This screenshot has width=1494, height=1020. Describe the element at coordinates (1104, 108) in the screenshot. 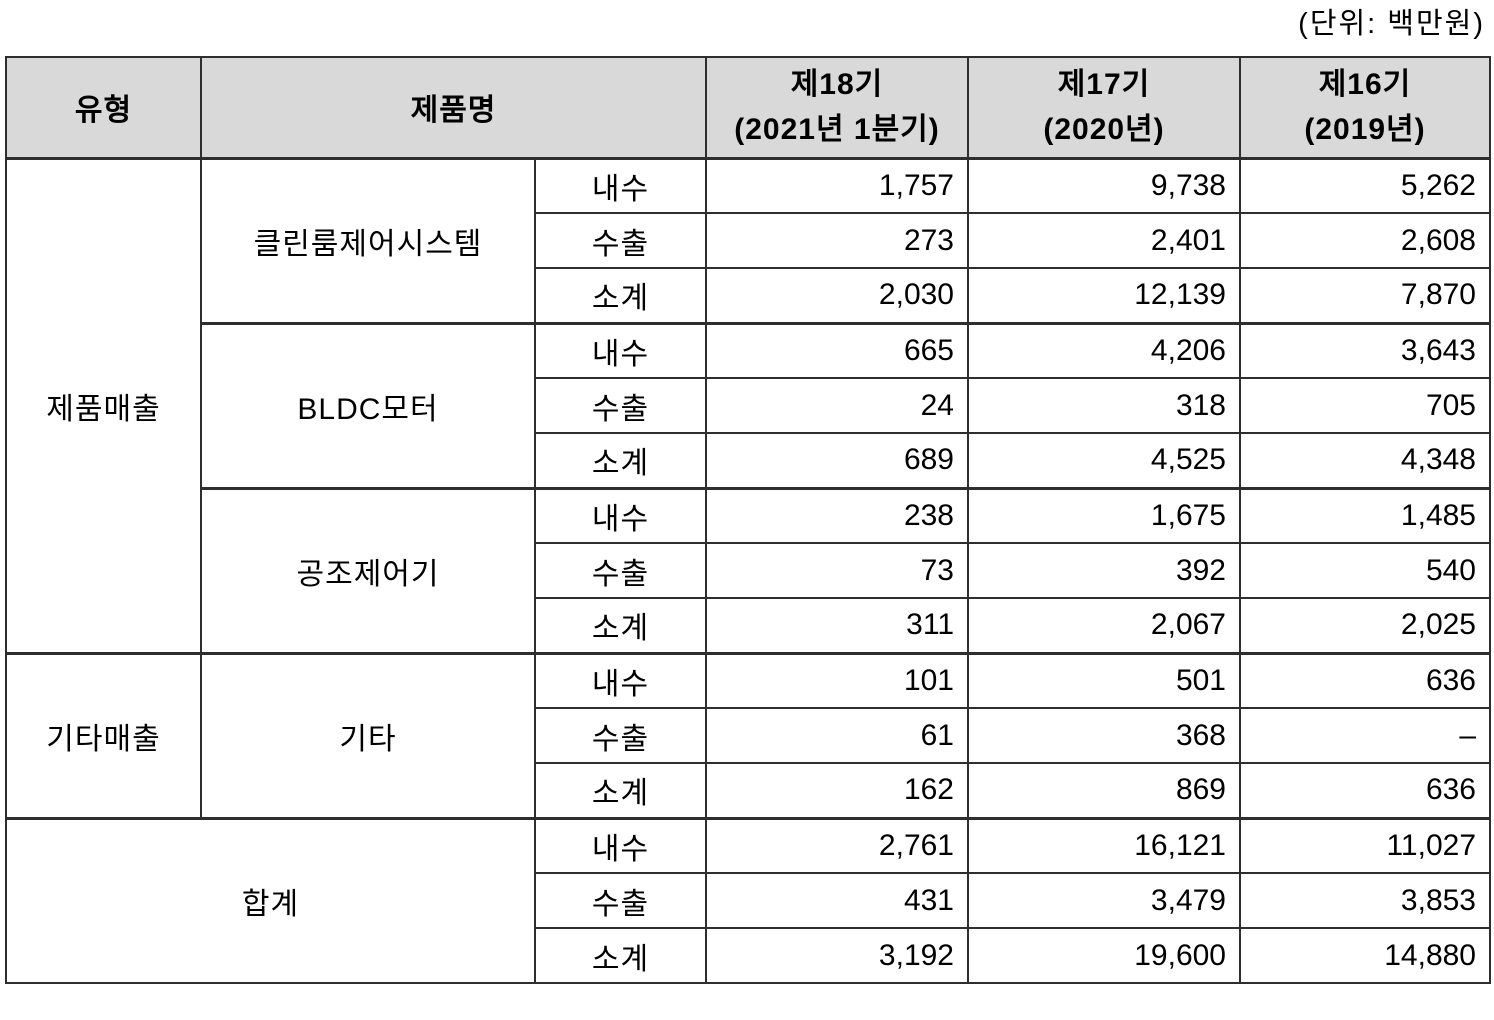

I see `header-period-17-cell: 제17기 (2020년)` at that location.